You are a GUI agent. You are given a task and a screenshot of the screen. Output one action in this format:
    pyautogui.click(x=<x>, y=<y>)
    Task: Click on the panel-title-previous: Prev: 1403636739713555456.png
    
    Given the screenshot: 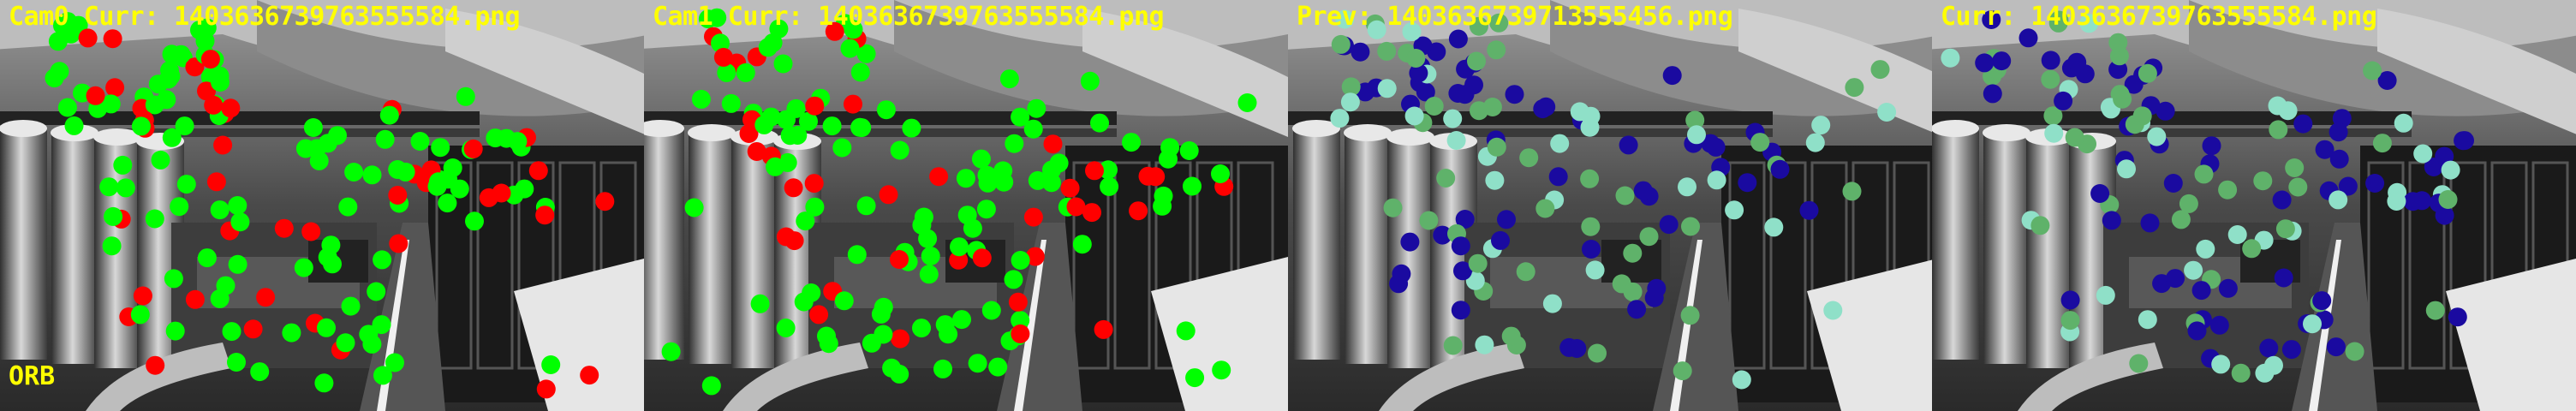 What is the action you would take?
    pyautogui.click(x=1515, y=17)
    